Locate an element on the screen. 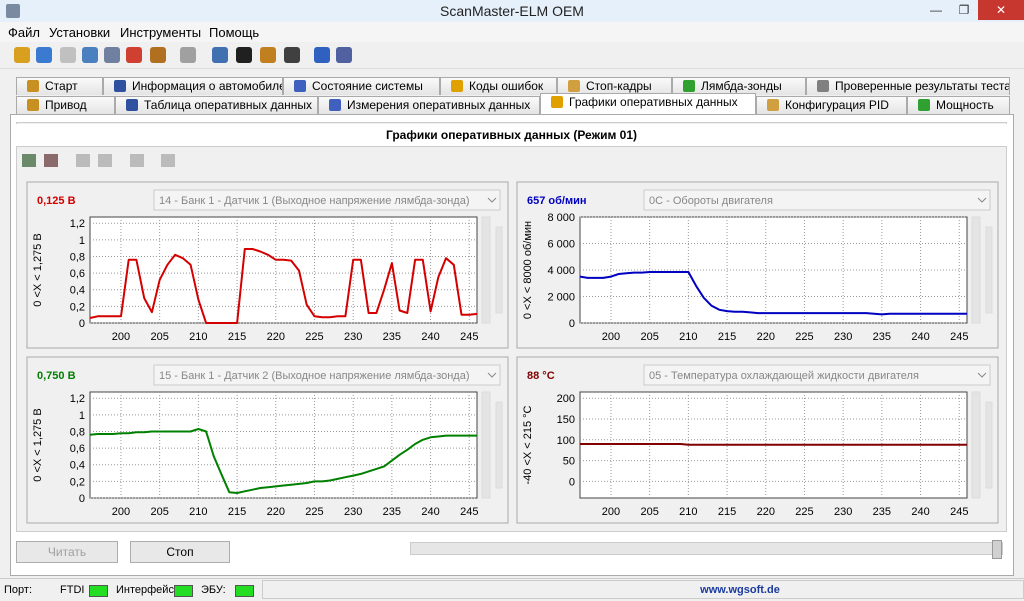  y-tick-label: 0,8 is located at coordinates (77, 432).